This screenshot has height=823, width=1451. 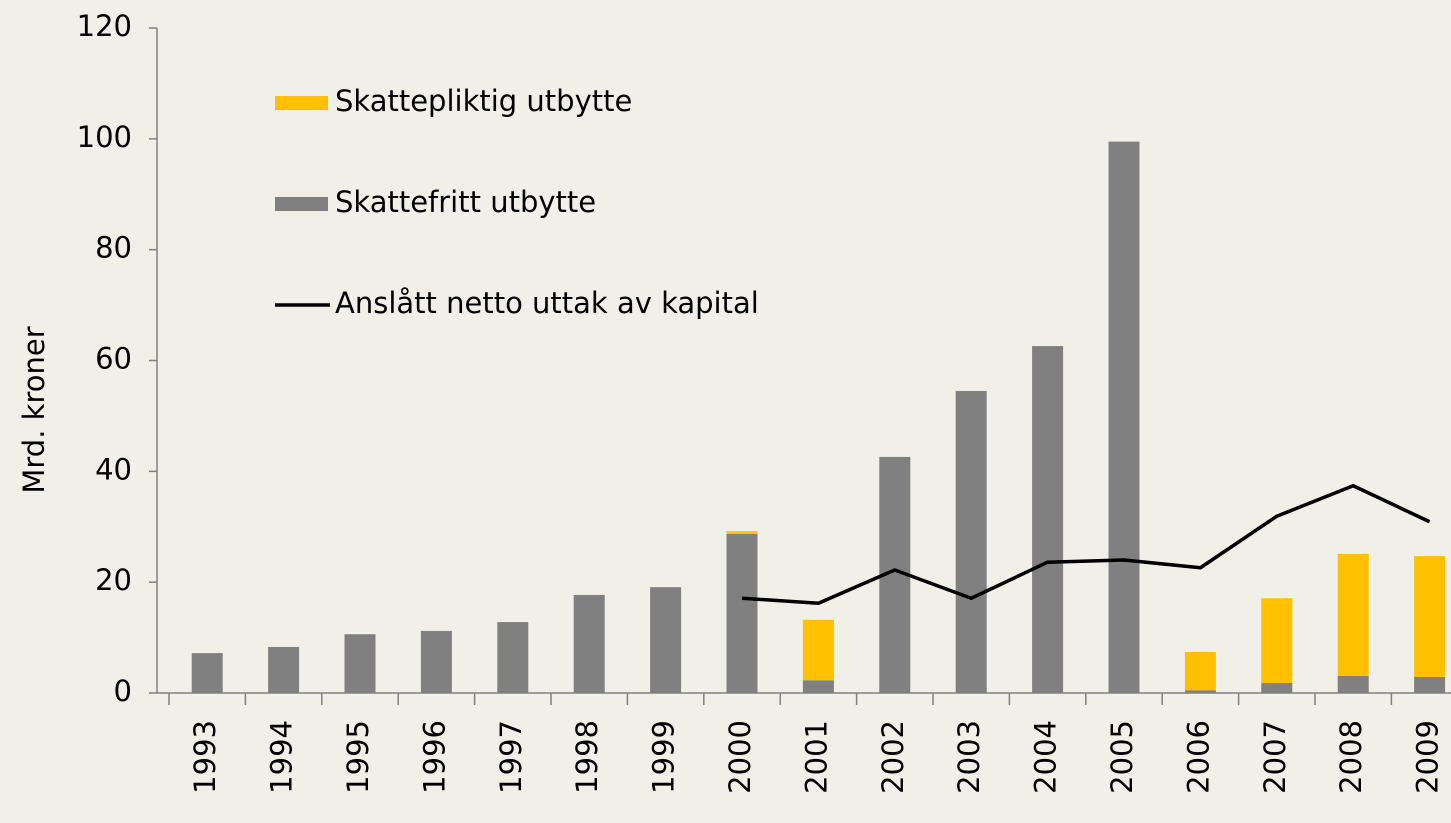 What do you see at coordinates (1122, 757) in the screenshot?
I see `x-tick-label: 2005` at bounding box center [1122, 757].